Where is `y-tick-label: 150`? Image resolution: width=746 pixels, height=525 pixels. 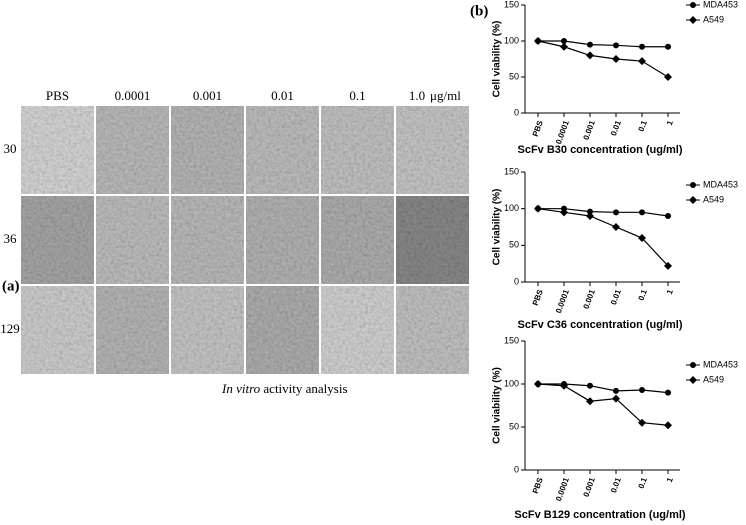 y-tick-label: 150 is located at coordinates (511, 171).